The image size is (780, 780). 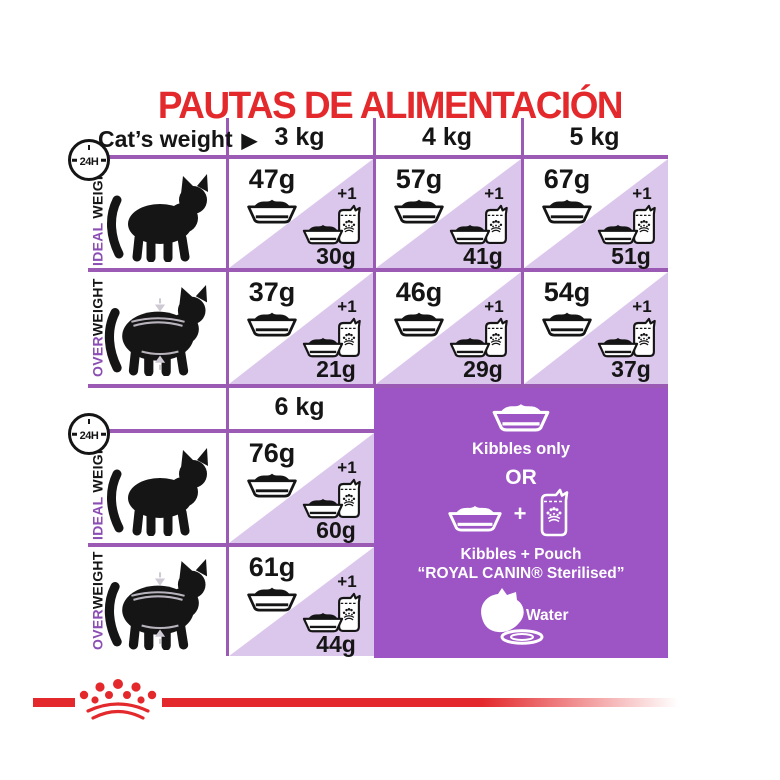 I want to click on footer-red-line-fade, so click(x=420, y=702).